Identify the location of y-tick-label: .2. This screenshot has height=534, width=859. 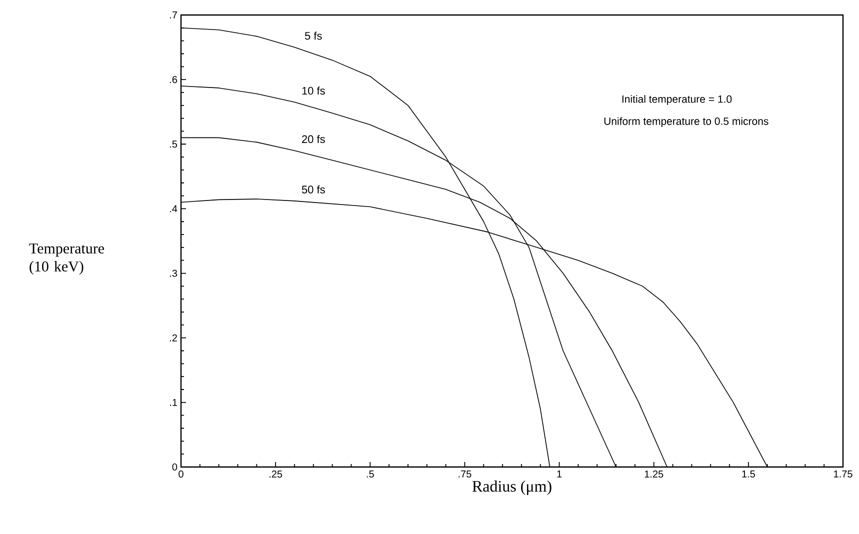
(173, 338).